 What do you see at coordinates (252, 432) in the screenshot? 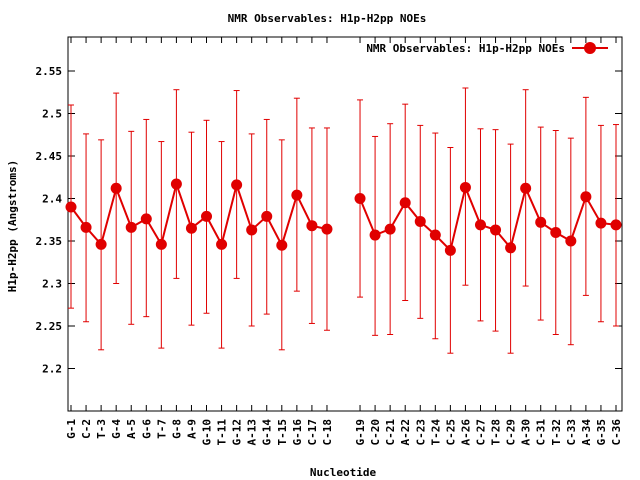
I see `x-tick-label: A-13` at bounding box center [252, 432].